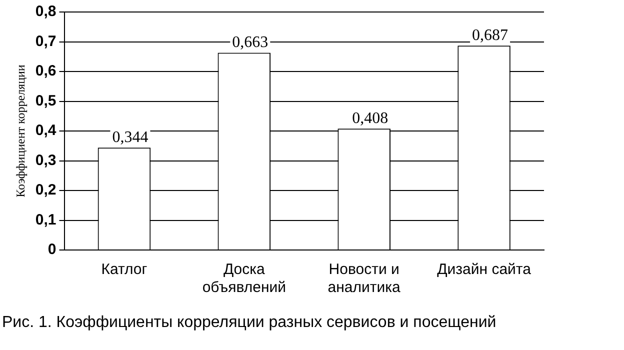  Describe the element at coordinates (484, 269) in the screenshot. I see `x-tick-label: Дизайн сайта` at that location.